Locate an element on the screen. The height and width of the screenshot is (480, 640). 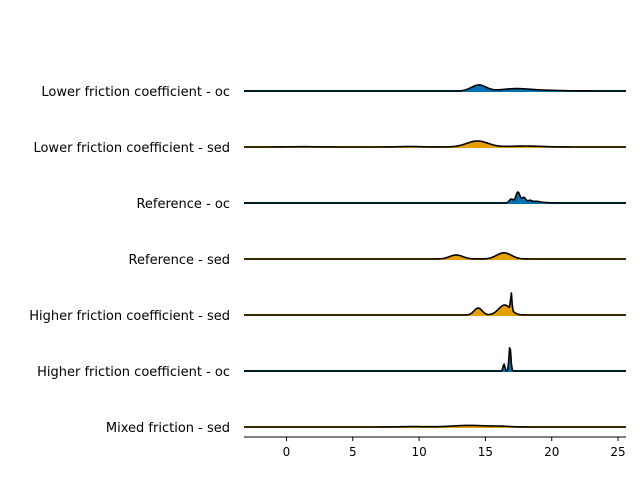
row-label: Higher friction coefficient - oc is located at coordinates (133, 372).